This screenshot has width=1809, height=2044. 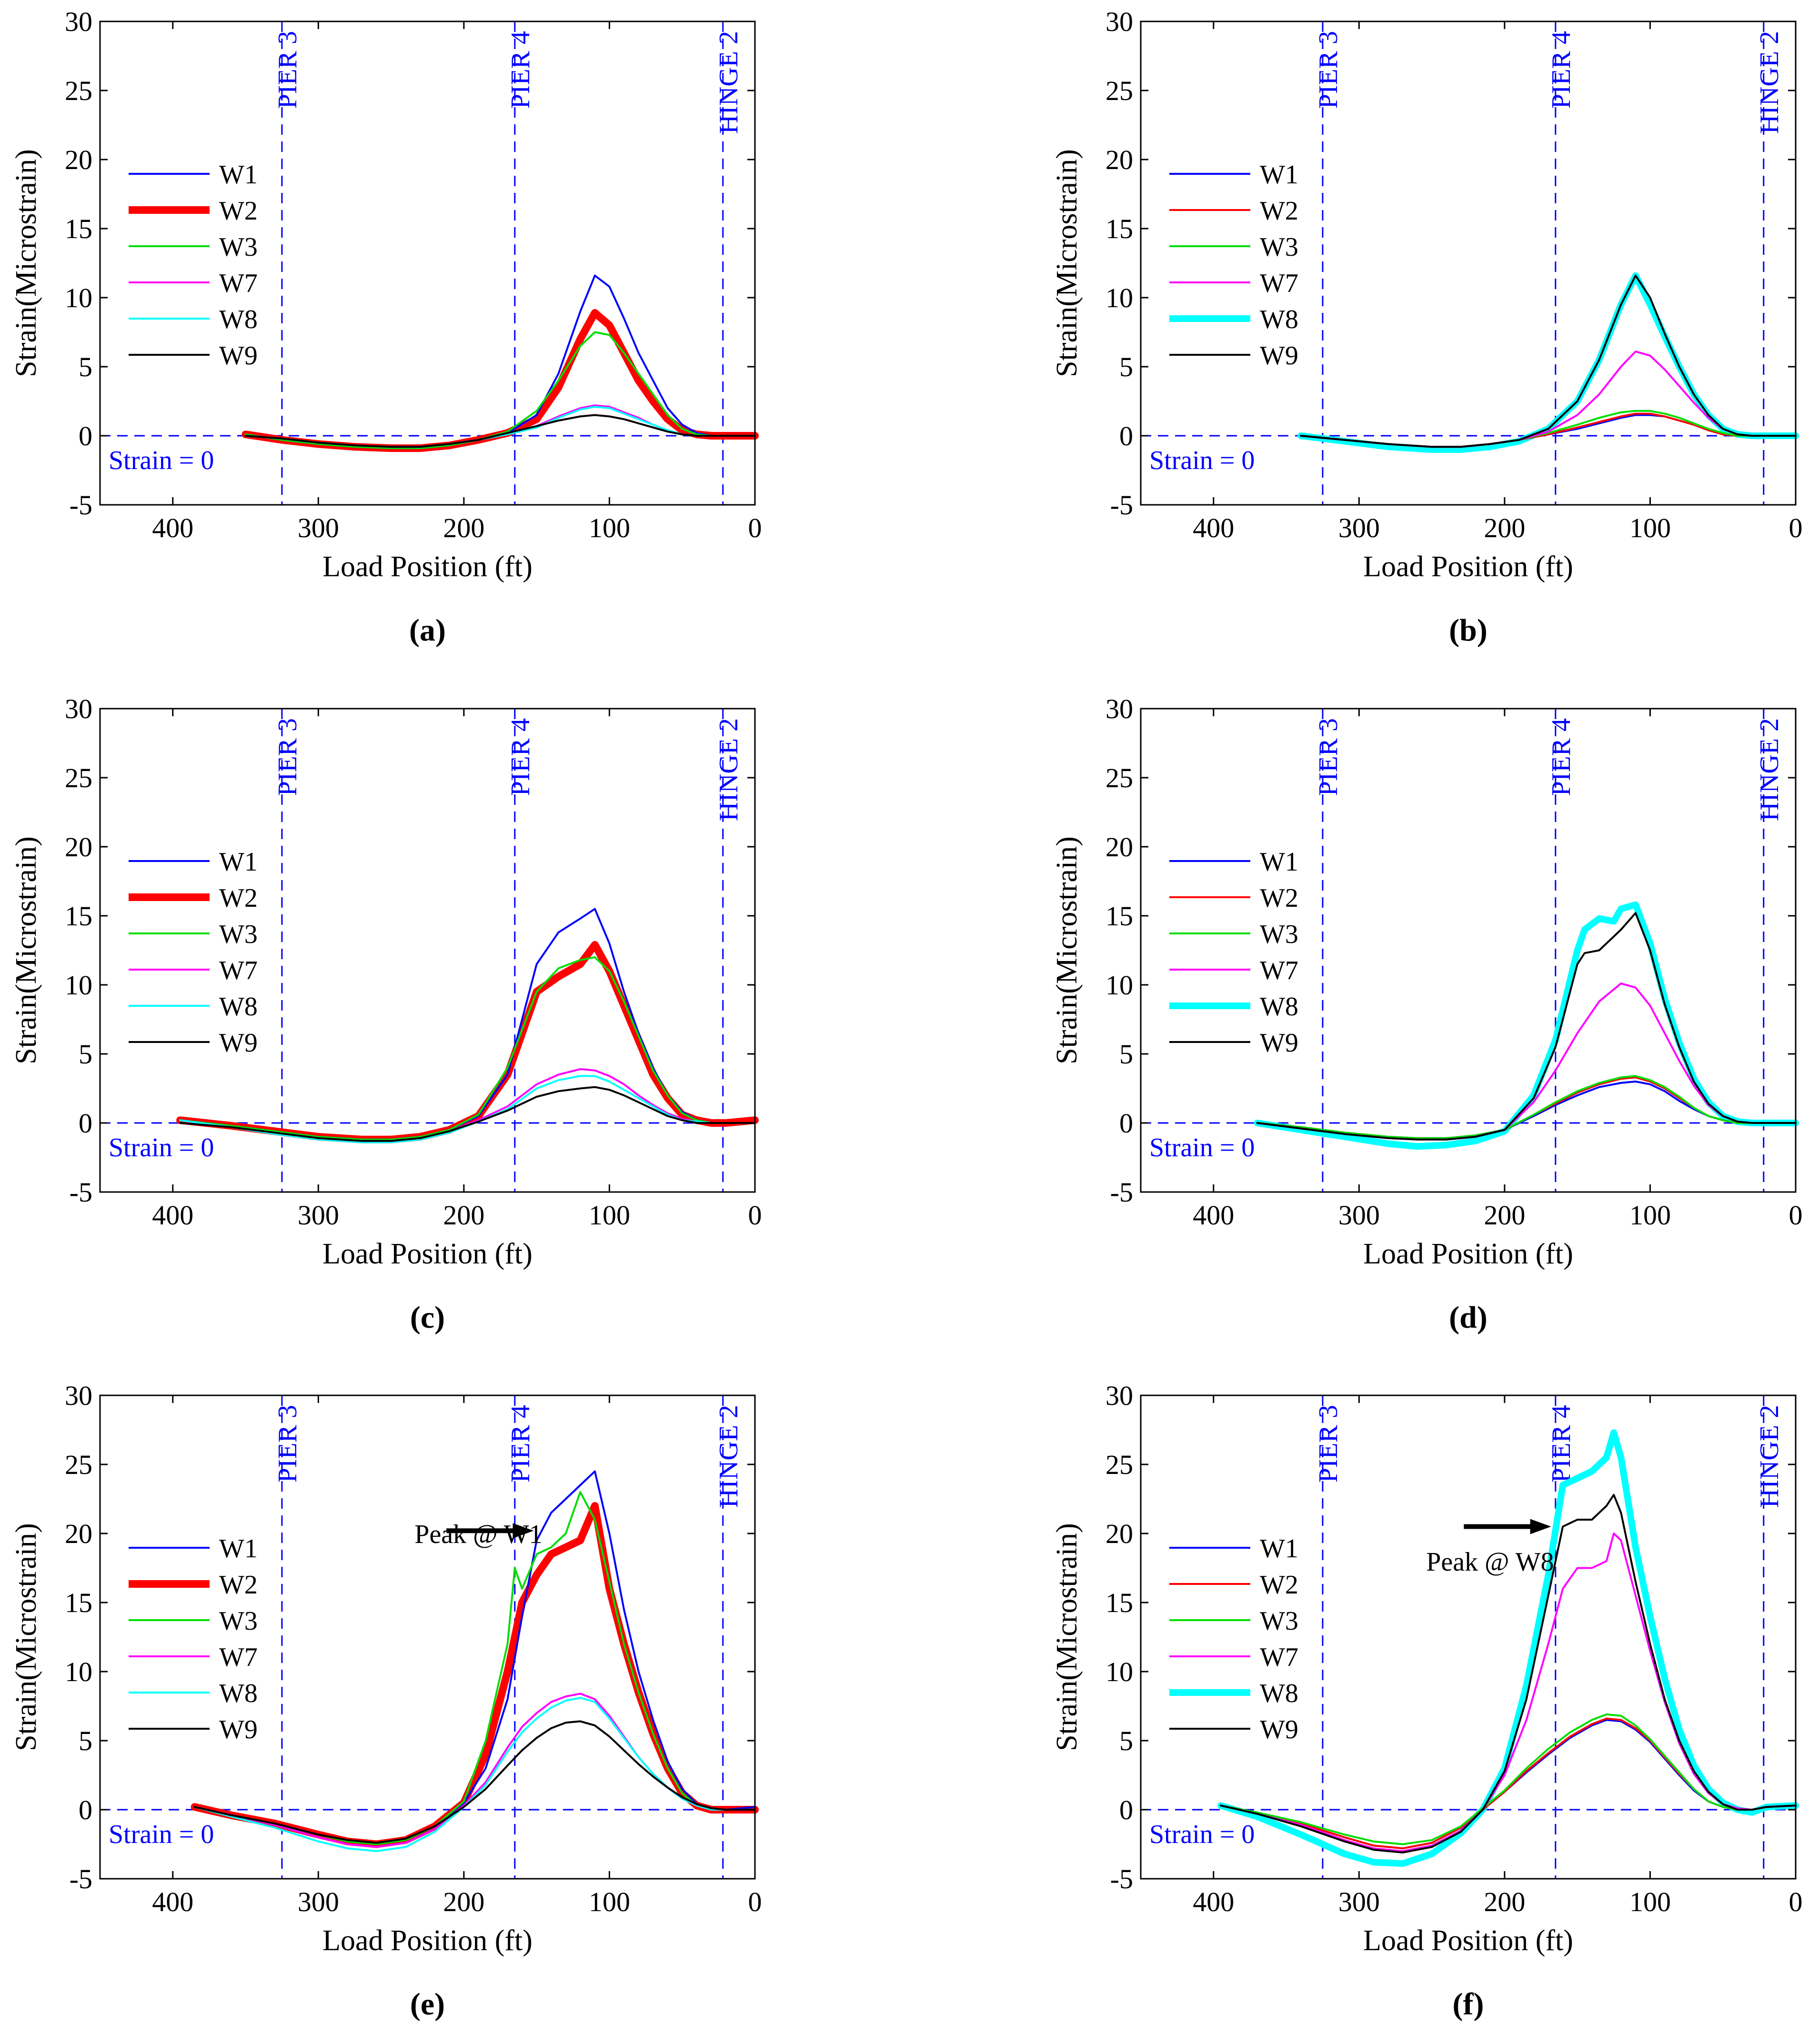 I want to click on y-tick-label: -5, so click(x=1121, y=1879).